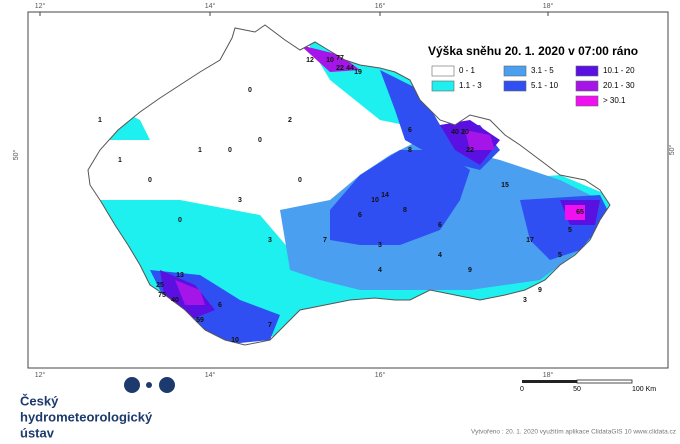 The image size is (680, 444). Describe the element at coordinates (162, 295) in the screenshot. I see `station-value: 75` at that location.